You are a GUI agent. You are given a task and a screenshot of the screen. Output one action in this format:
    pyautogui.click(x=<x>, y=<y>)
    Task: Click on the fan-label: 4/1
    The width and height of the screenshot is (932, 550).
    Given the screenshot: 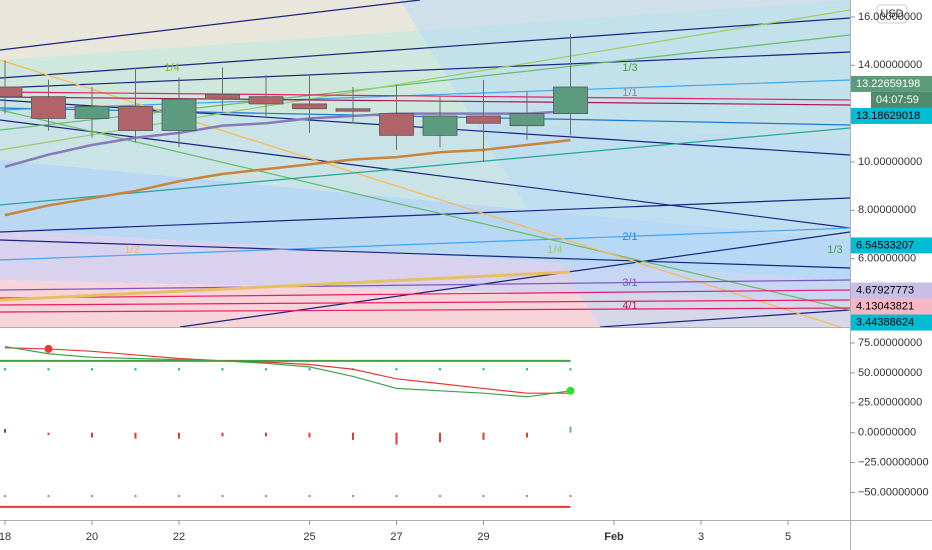 What is the action you would take?
    pyautogui.click(x=629, y=306)
    